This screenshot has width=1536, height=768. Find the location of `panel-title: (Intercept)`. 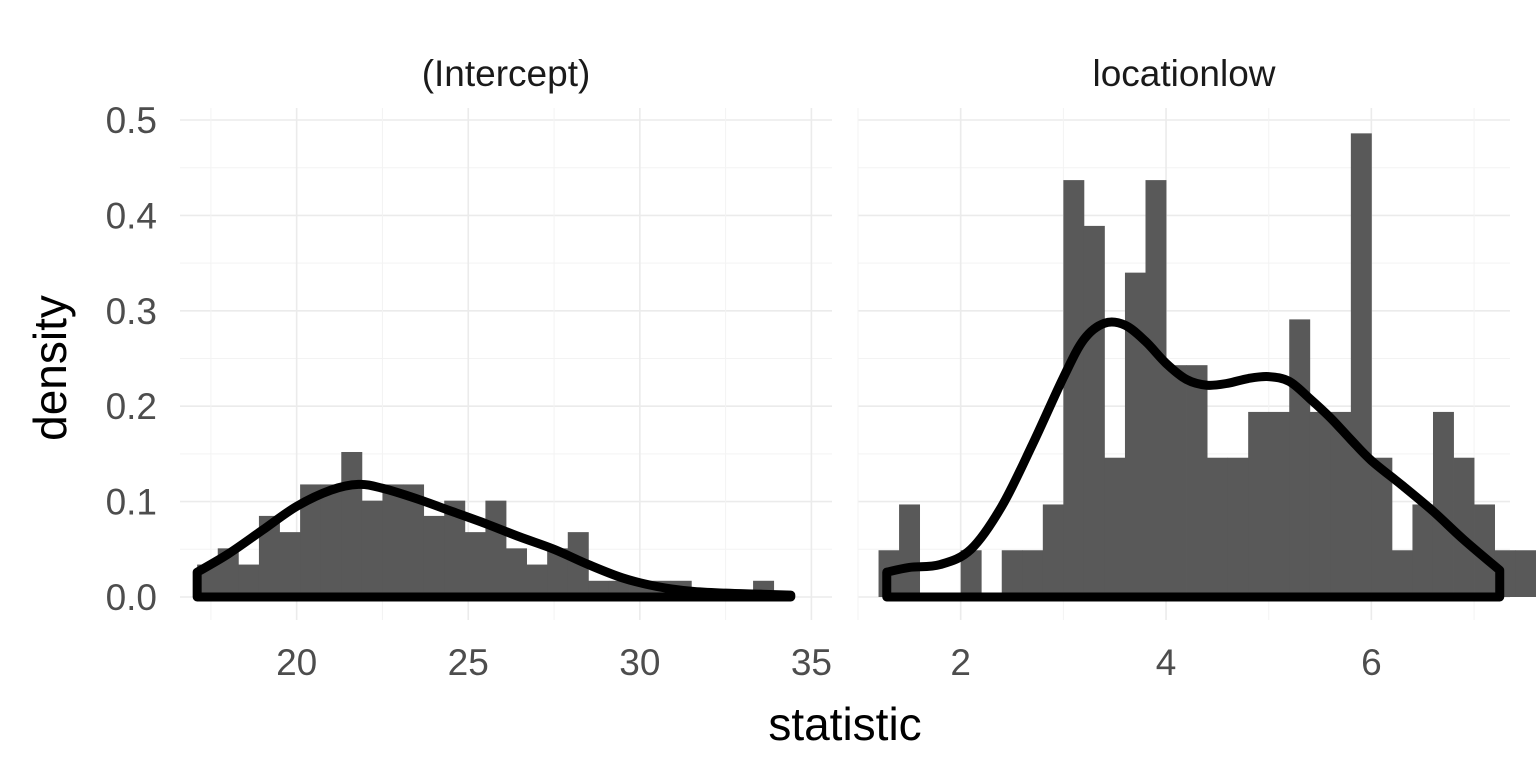

panel-title: (Intercept) is located at coordinates (506, 73).